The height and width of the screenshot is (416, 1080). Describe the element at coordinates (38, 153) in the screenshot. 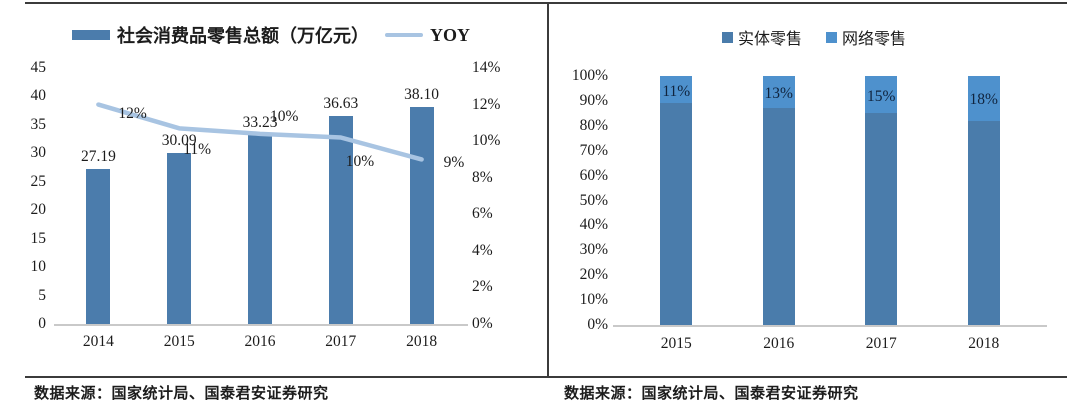

I see `y-axis-left-tick: 30` at that location.